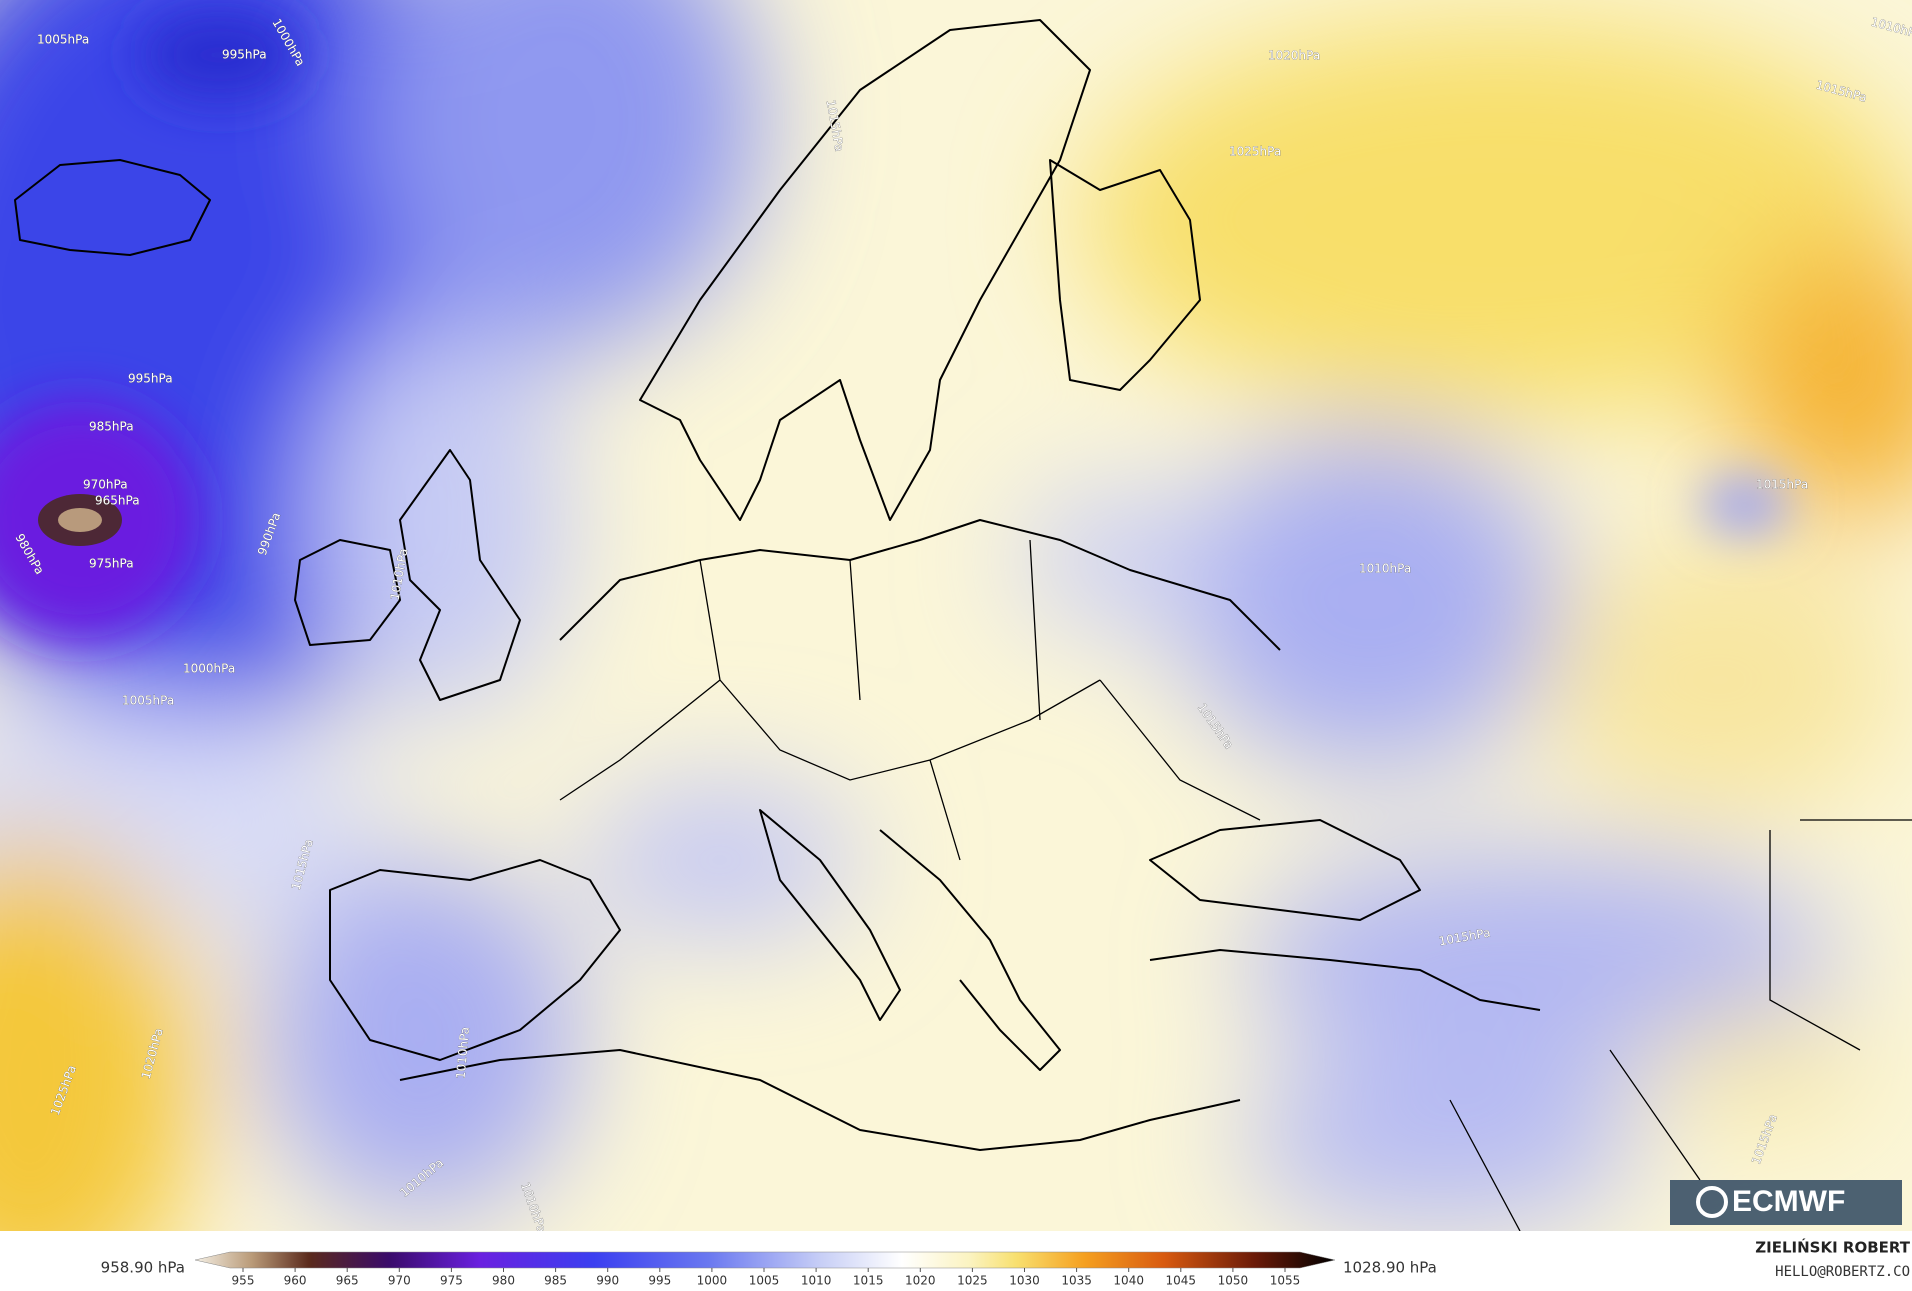 The image size is (1912, 1291). What do you see at coordinates (555, 1281) in the screenshot?
I see `colorbar-tick-label: 985` at bounding box center [555, 1281].